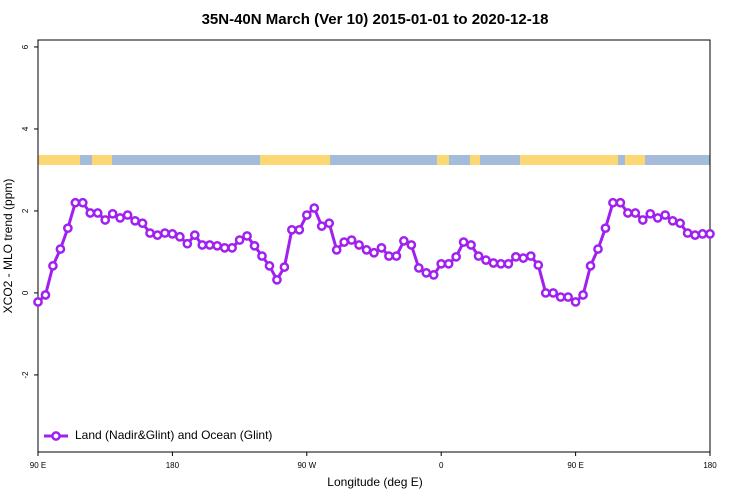 The height and width of the screenshot is (500, 750). What do you see at coordinates (25, 128) in the screenshot?
I see `y-tick-label: 4` at bounding box center [25, 128].